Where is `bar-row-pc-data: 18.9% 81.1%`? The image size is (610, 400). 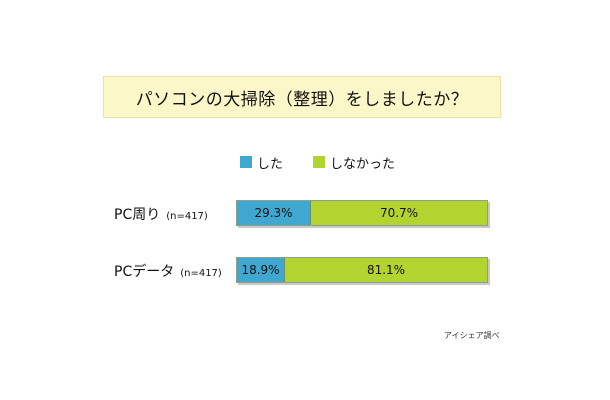 bar-row-pc-data: 18.9% 81.1% is located at coordinates (362, 270).